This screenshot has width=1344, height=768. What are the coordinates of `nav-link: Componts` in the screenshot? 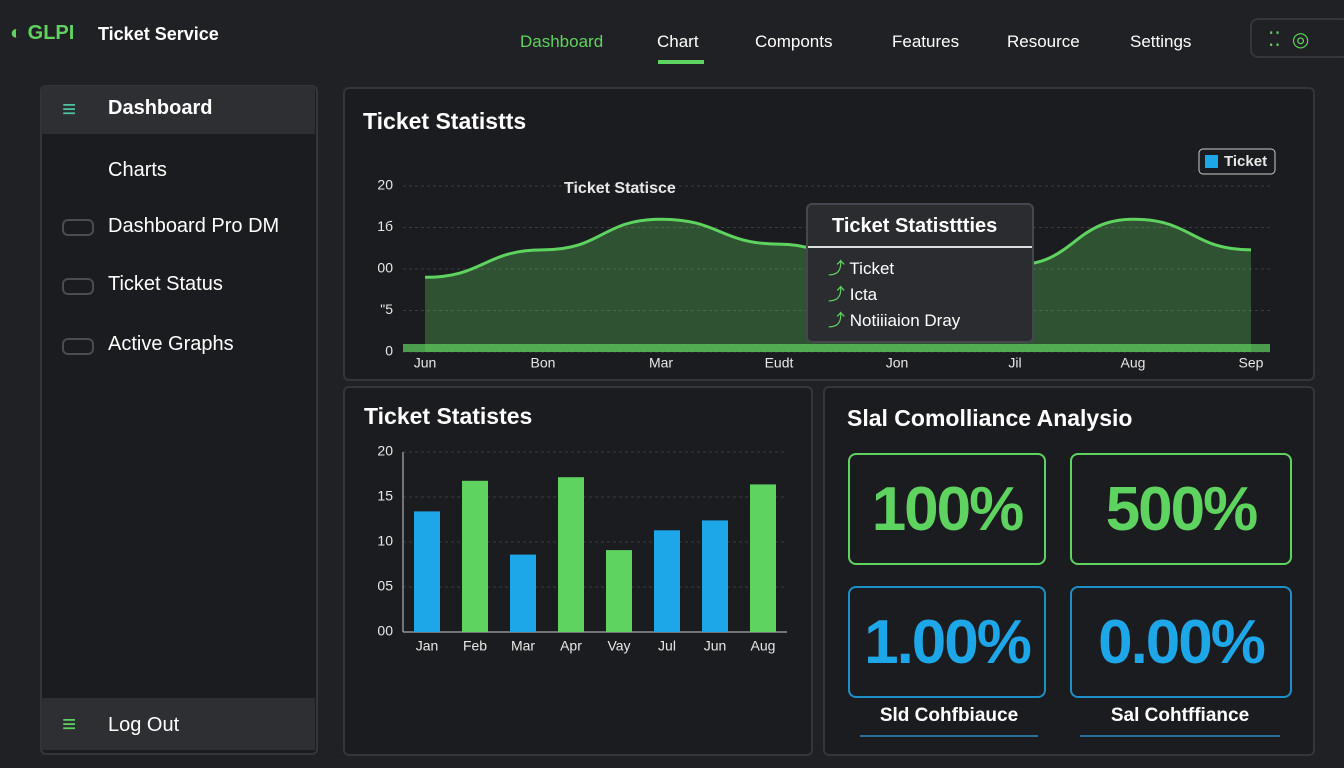 It's located at (794, 41).